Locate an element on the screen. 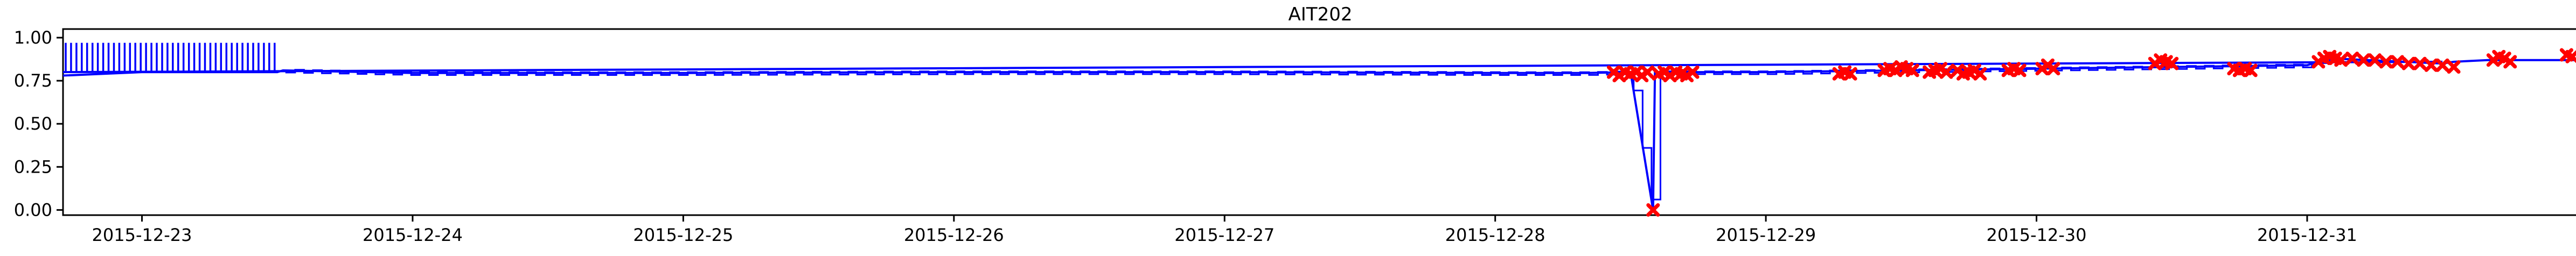  x-tick-label: 2015-12-23 is located at coordinates (142, 235).